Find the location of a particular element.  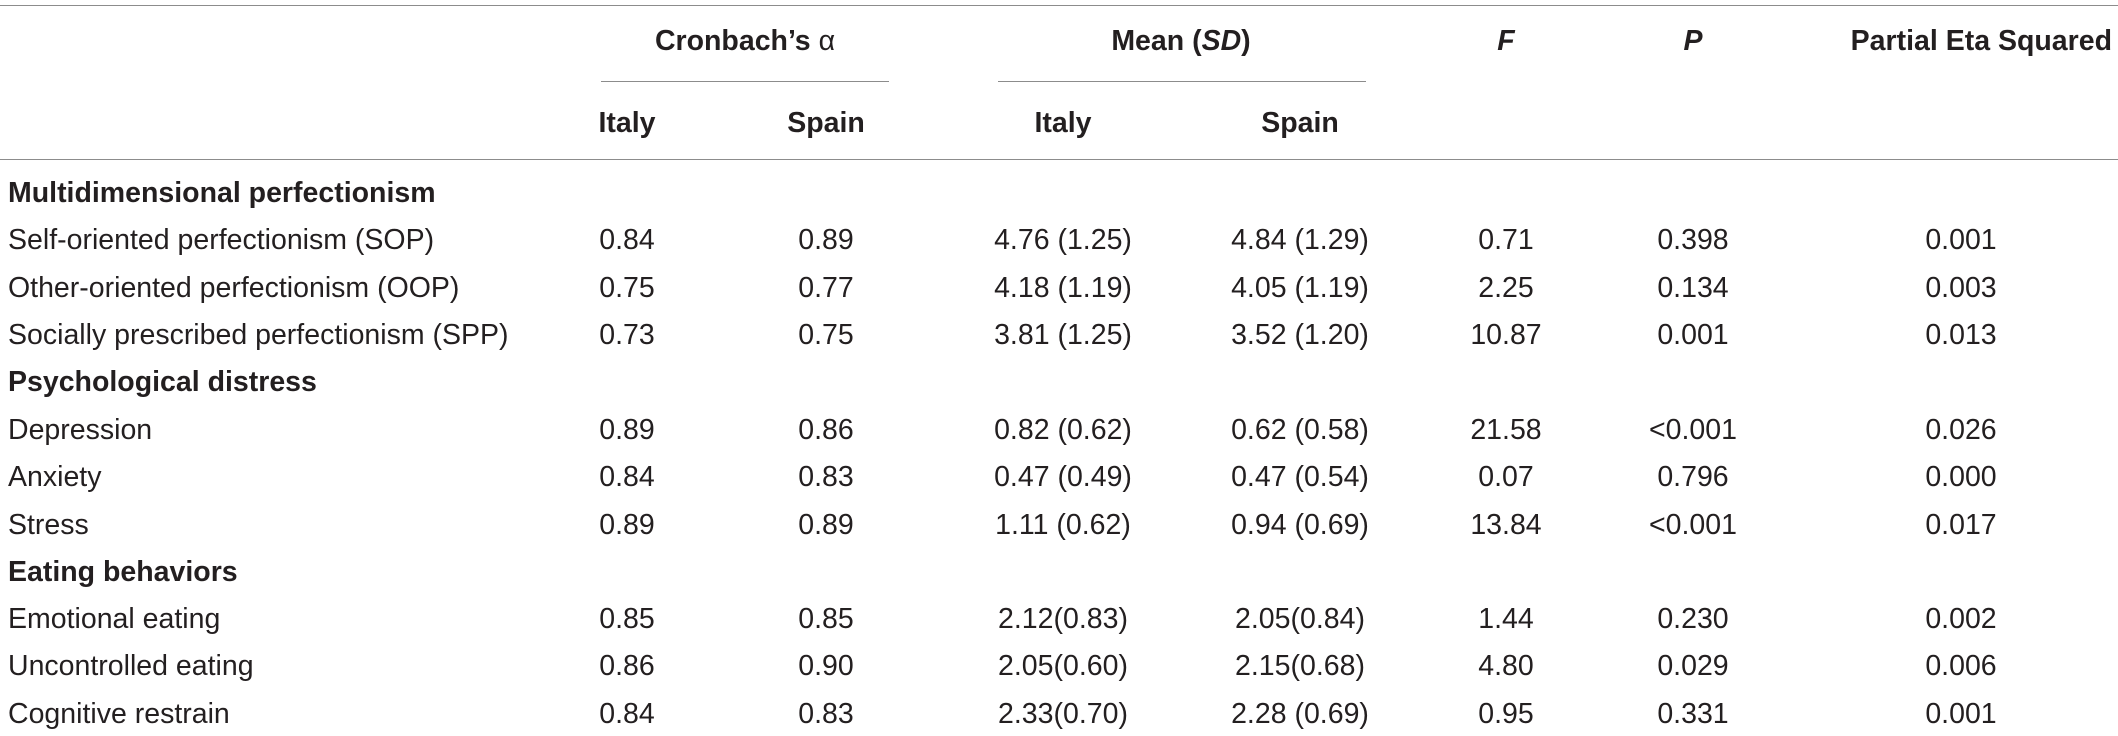

table-top-rule is located at coordinates (1059, 5).